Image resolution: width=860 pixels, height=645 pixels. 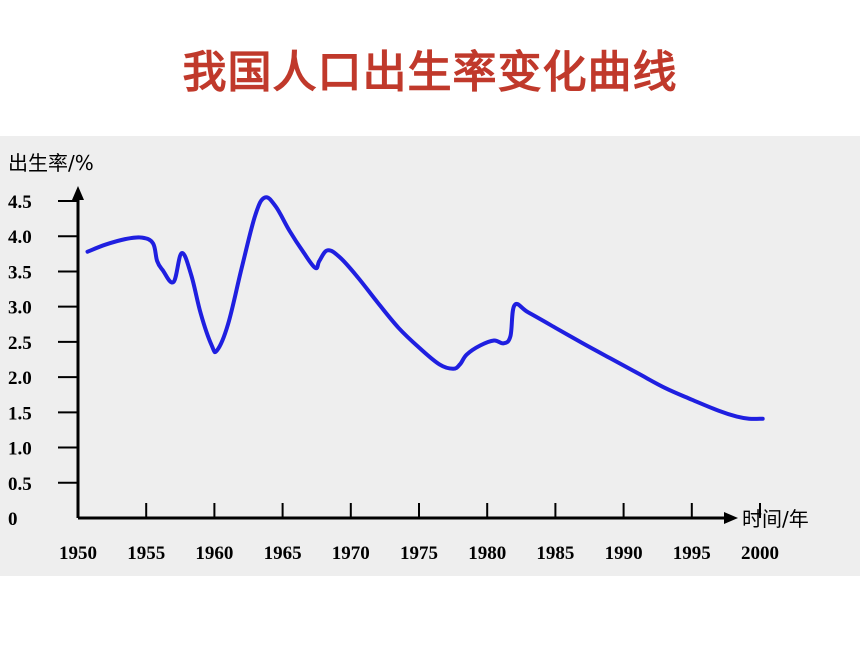 What do you see at coordinates (51, 163) in the screenshot?
I see `y-axis-label: 出生率/%` at bounding box center [51, 163].